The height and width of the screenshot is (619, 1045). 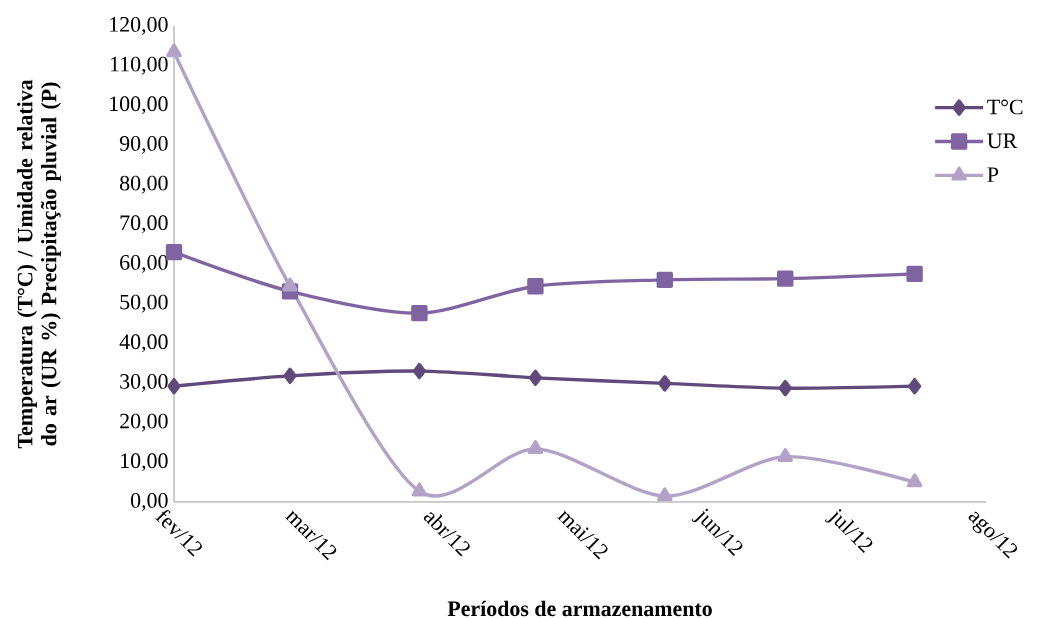 I want to click on legend-label: T°C, so click(x=1005, y=107).